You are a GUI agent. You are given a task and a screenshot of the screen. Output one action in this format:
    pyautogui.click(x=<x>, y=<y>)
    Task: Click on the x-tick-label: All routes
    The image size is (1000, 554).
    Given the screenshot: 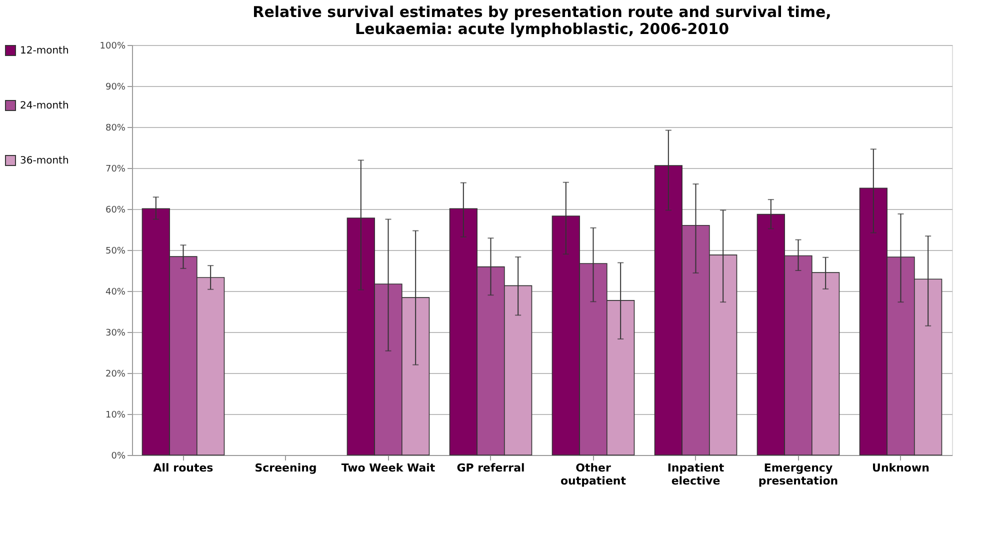 What is the action you would take?
    pyautogui.click(x=183, y=468)
    